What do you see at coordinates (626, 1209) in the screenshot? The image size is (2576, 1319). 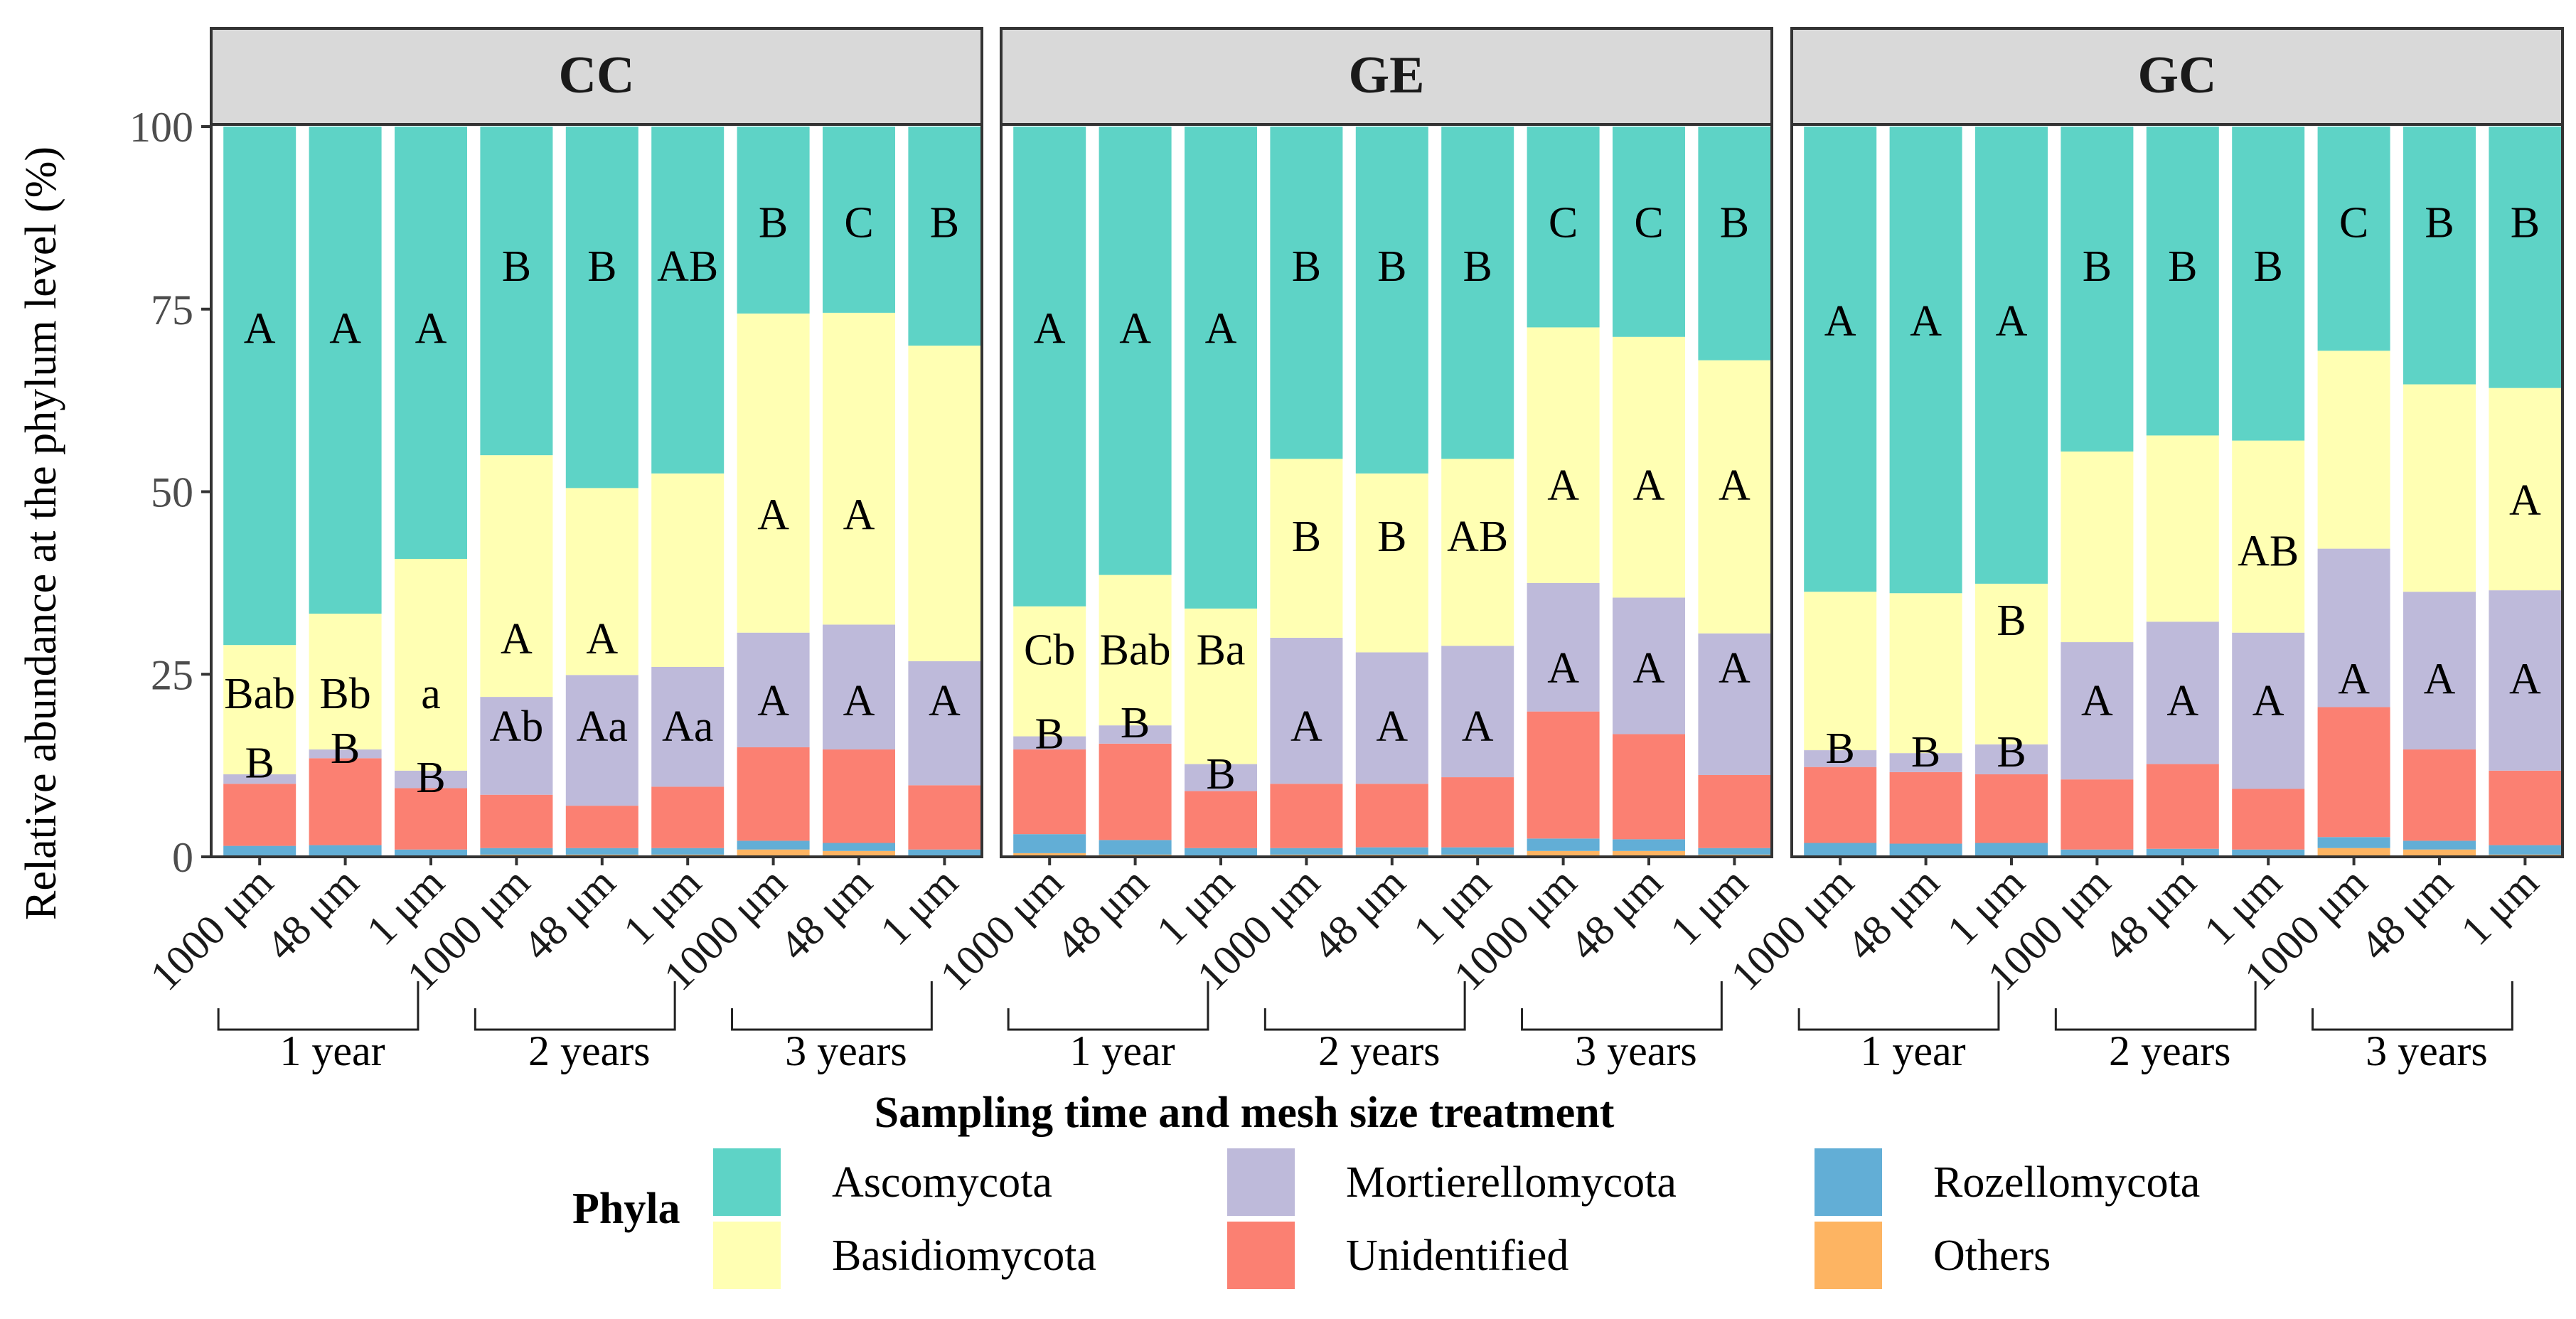 I see `legend-title: Phyla` at bounding box center [626, 1209].